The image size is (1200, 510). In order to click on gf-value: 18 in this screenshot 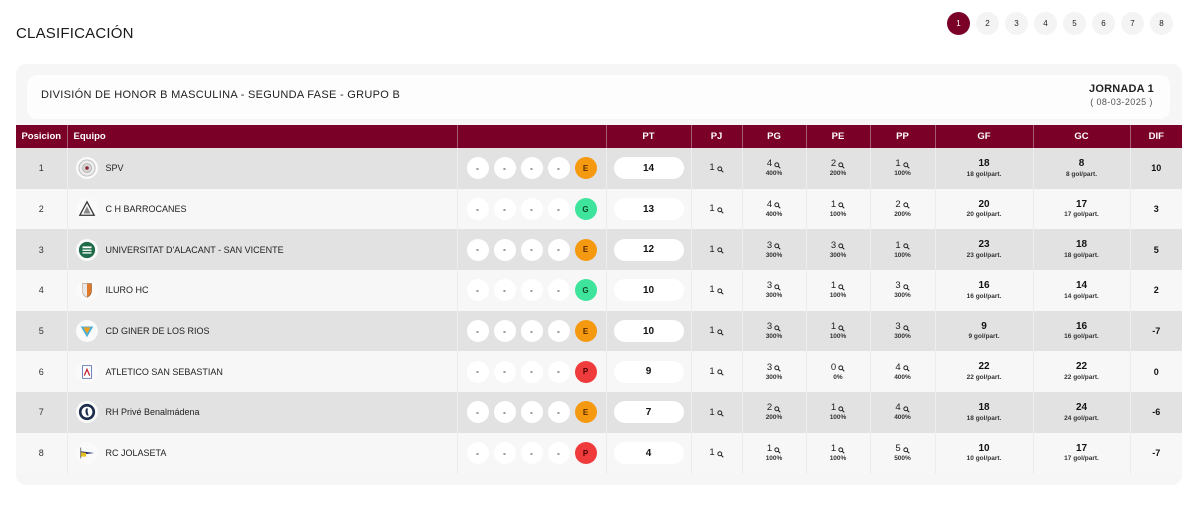, I will do `click(984, 164)`.